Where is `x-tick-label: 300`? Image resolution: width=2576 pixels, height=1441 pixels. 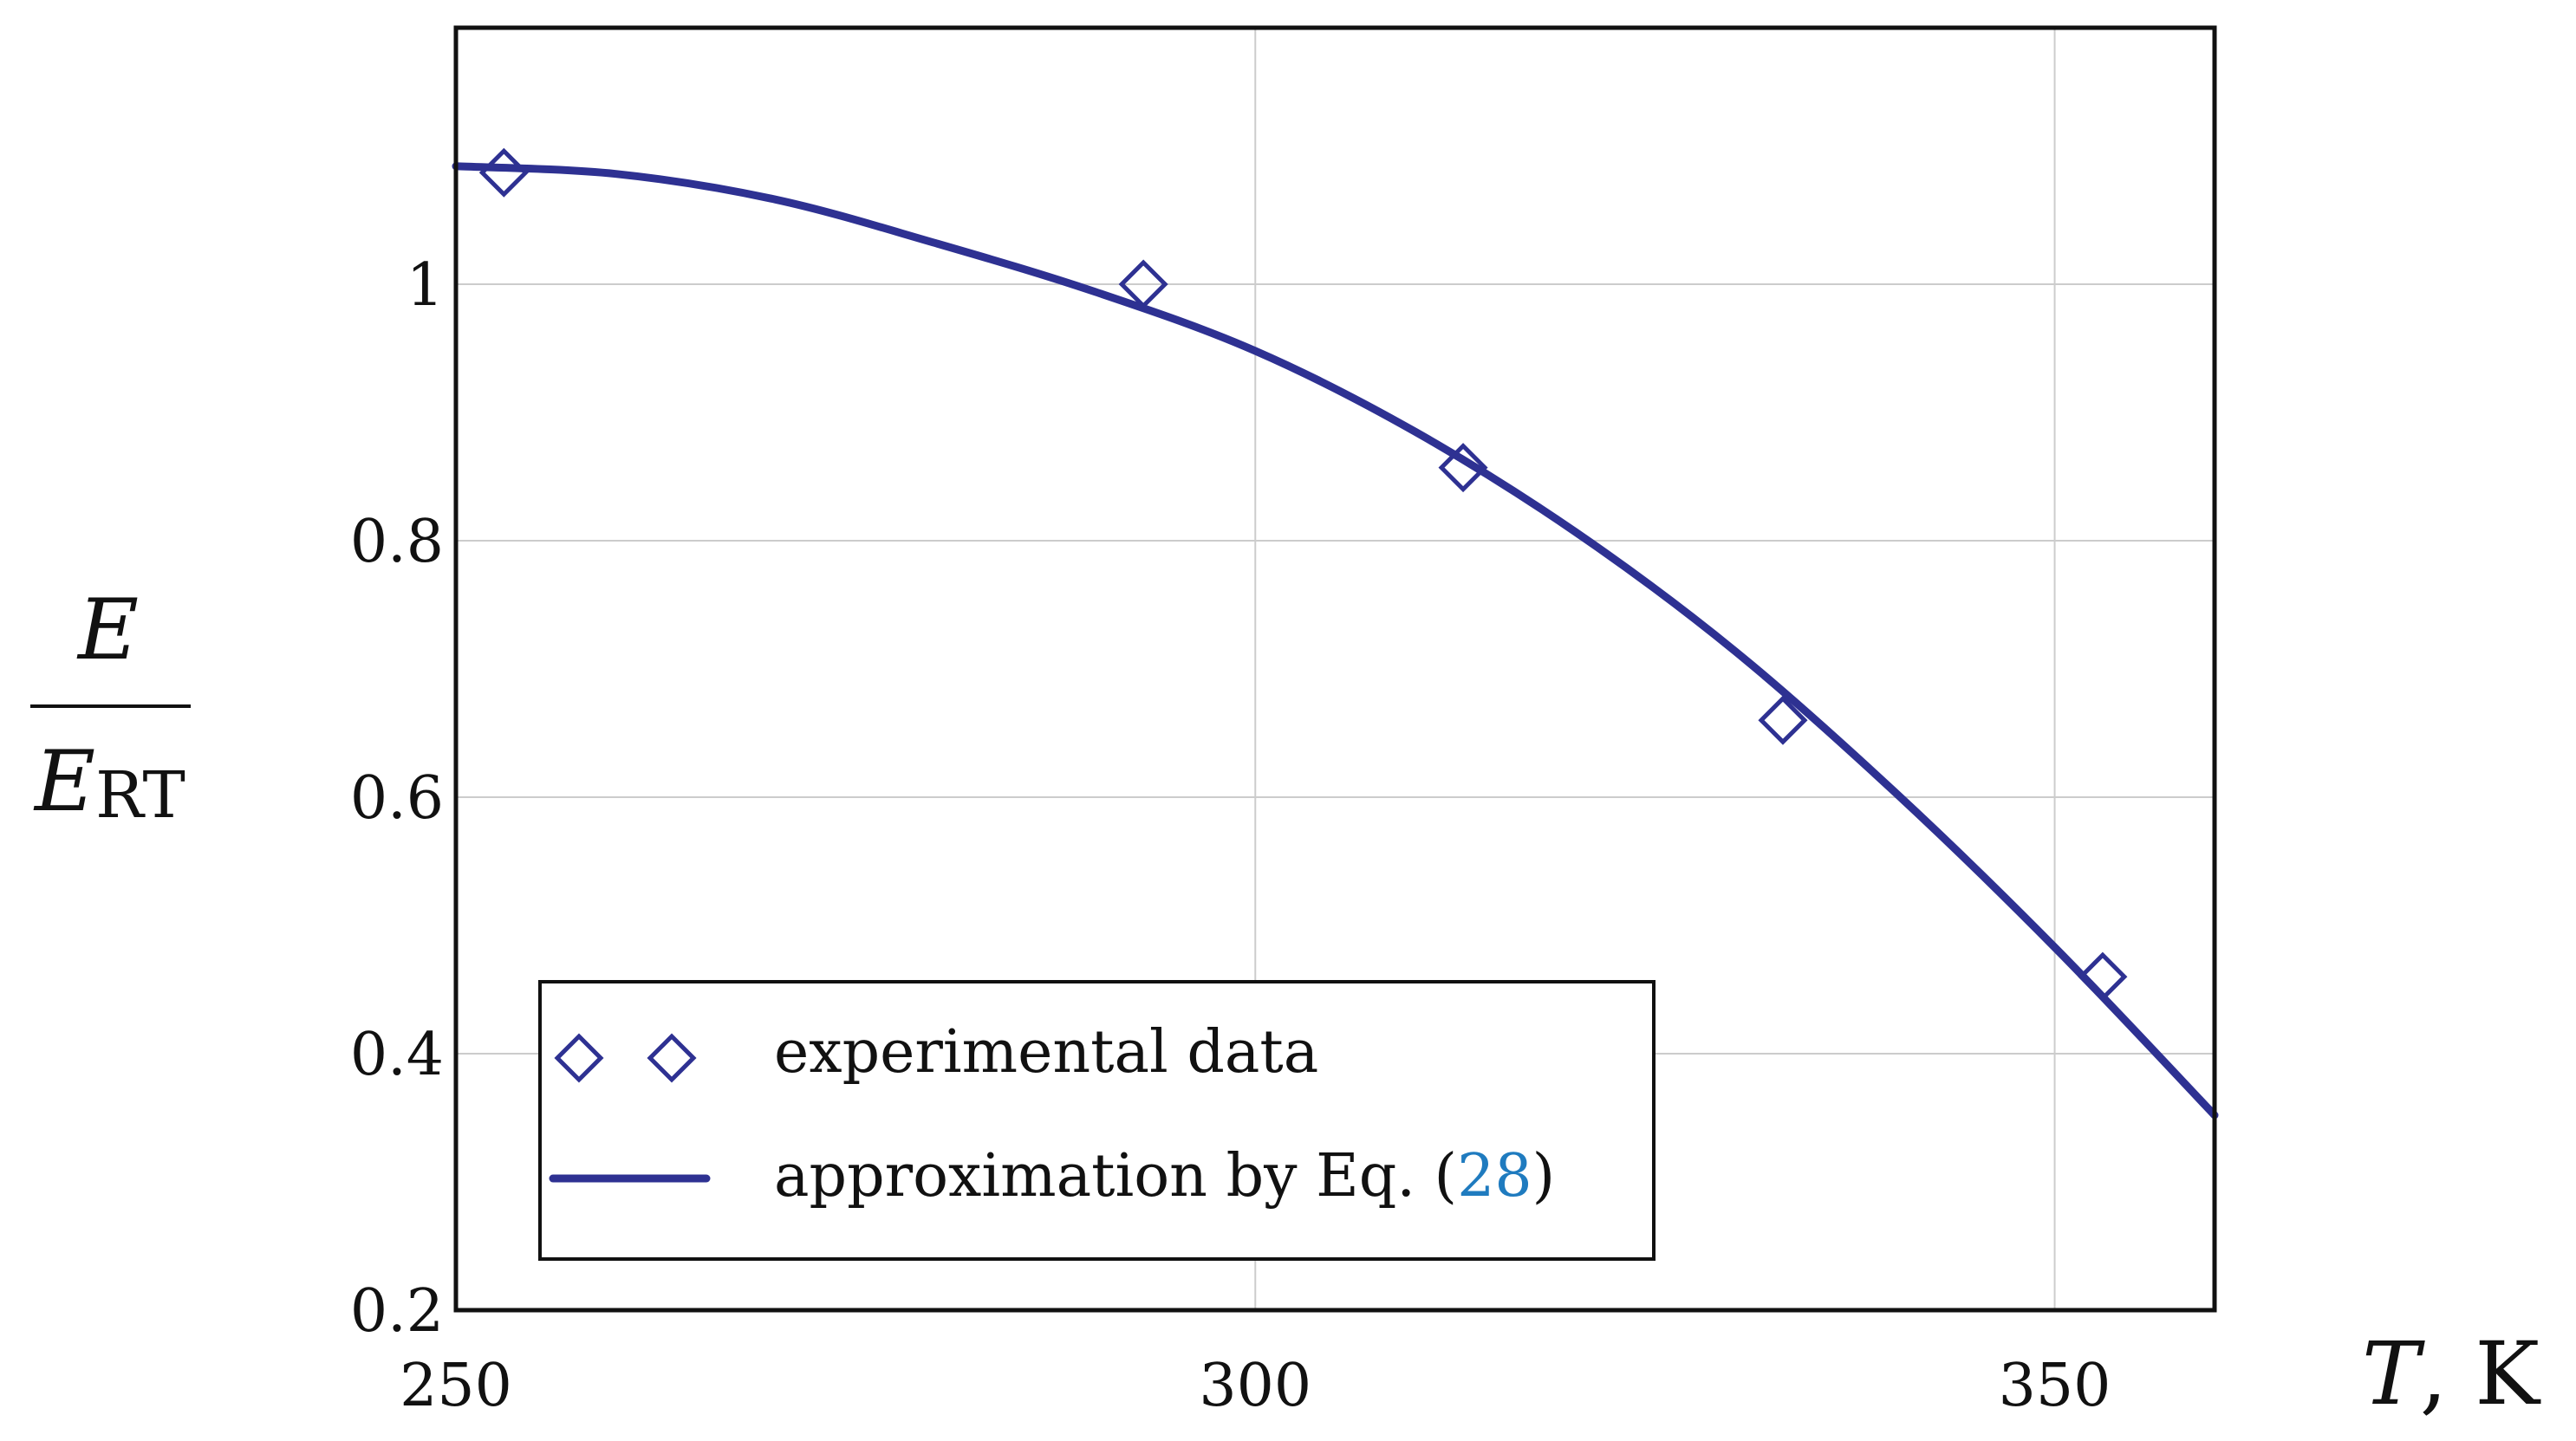
x-tick-label: 300 is located at coordinates (1255, 1386).